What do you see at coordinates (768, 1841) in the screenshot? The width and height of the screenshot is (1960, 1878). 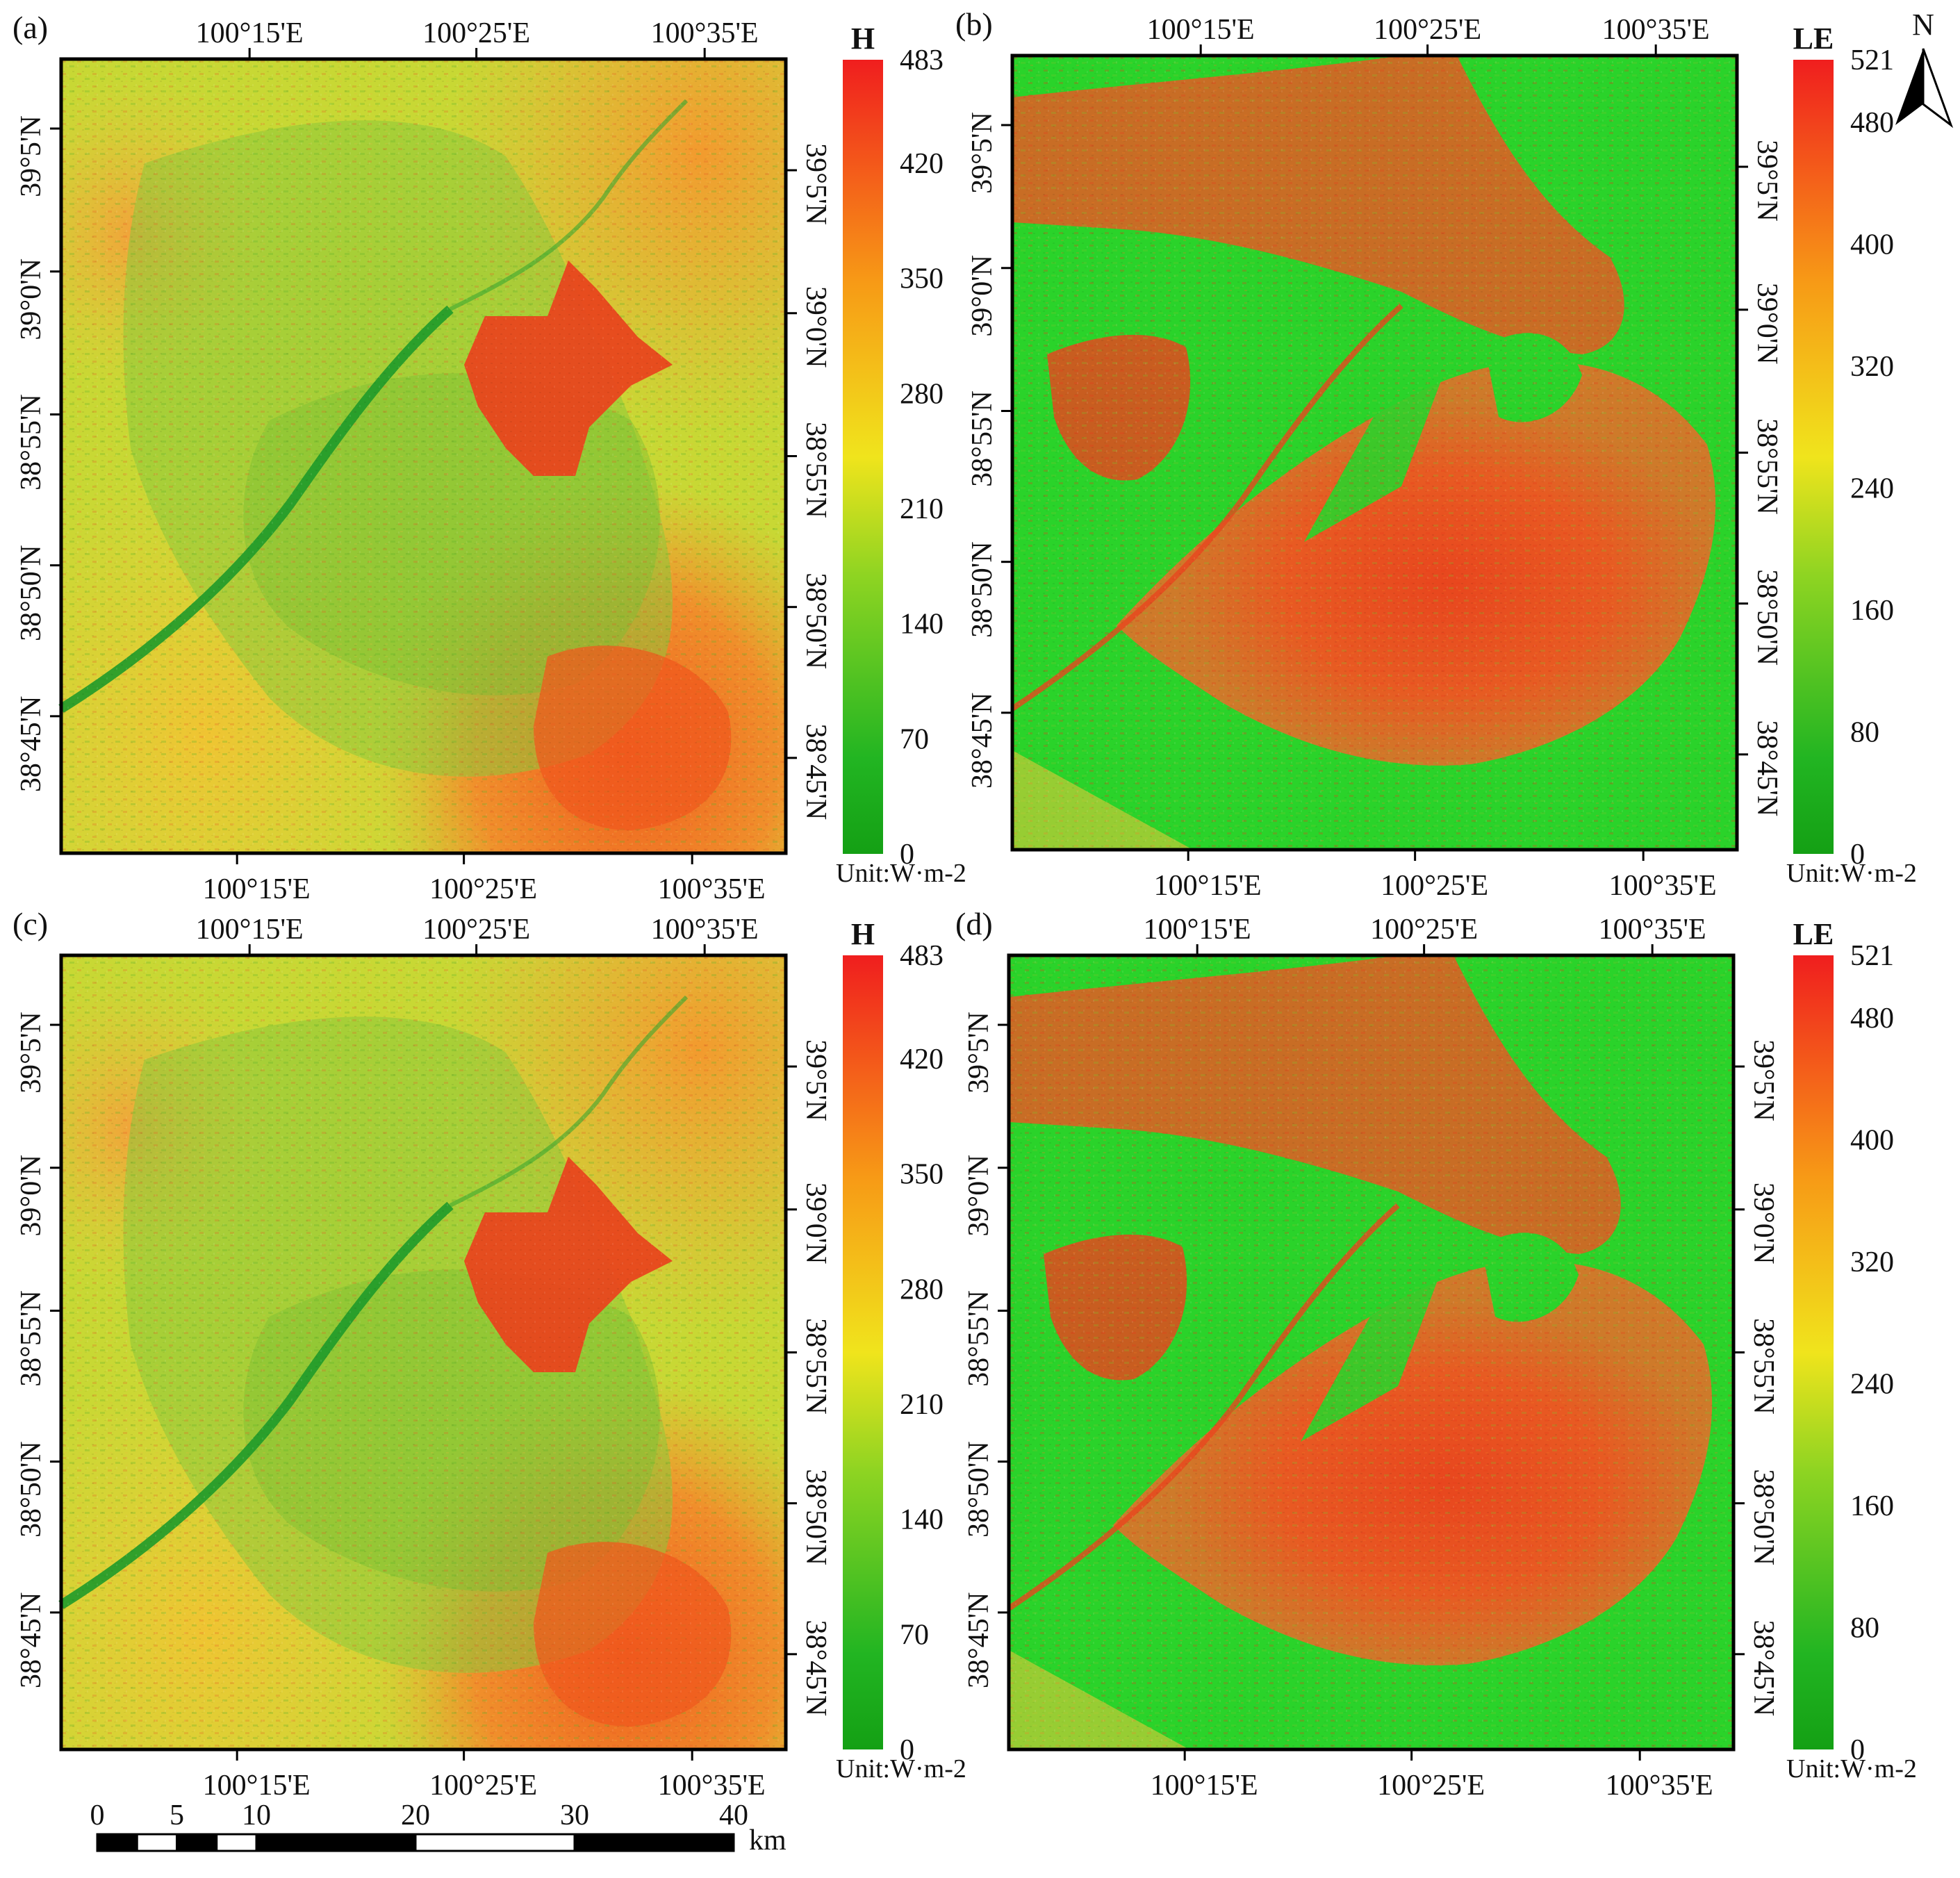 I see `scale-bar-unit: km` at bounding box center [768, 1841].